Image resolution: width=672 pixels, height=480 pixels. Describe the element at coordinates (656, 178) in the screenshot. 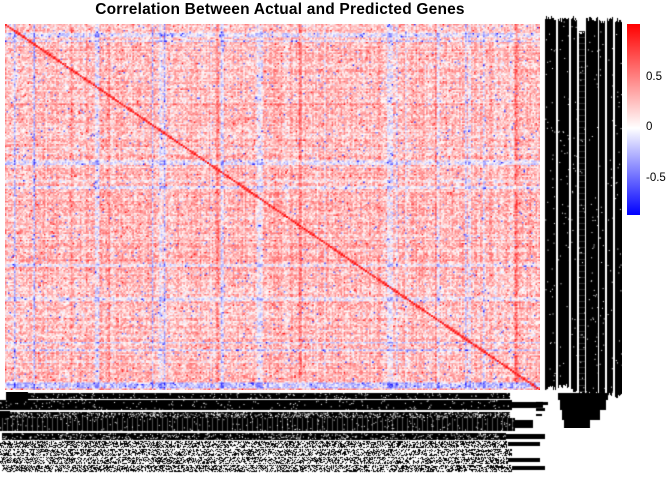

I see `legend-tick-negative: -0.5` at that location.